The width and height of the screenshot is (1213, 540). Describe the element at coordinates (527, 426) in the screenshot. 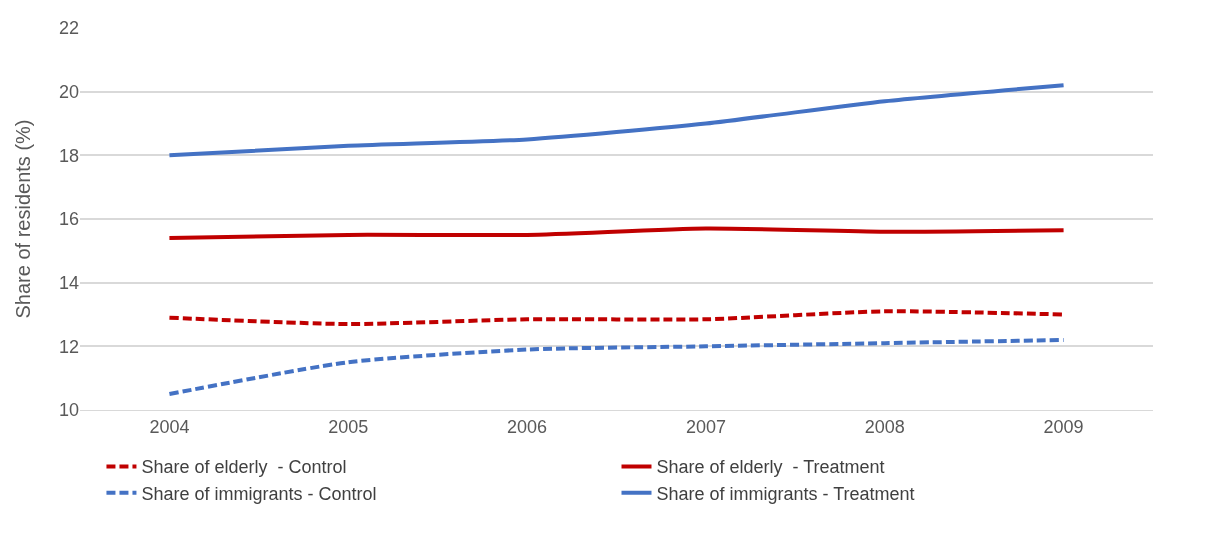

I see `x-tick-label: 2006` at that location.